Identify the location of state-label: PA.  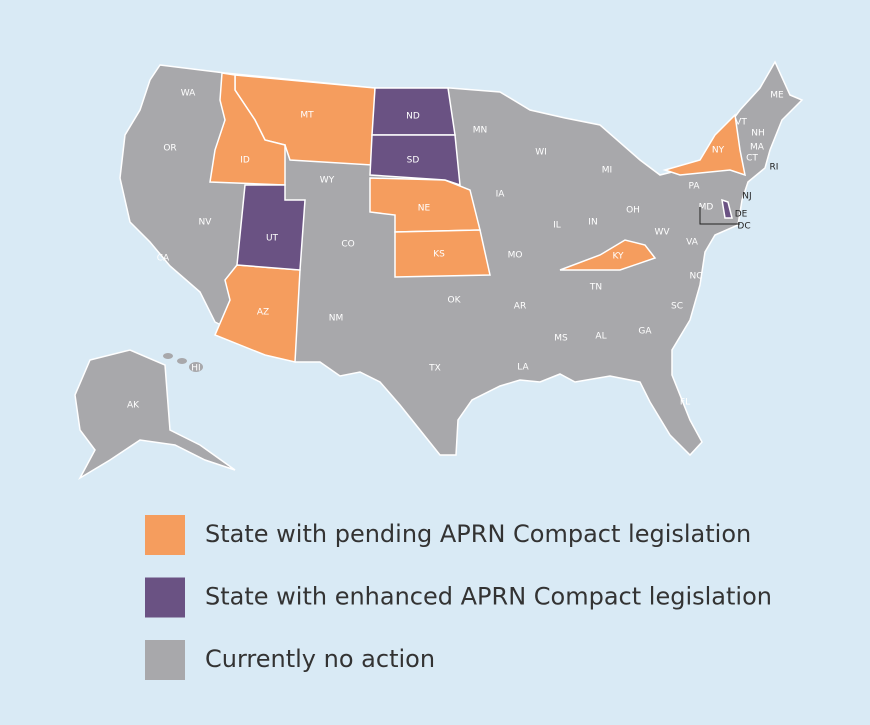
(694, 187).